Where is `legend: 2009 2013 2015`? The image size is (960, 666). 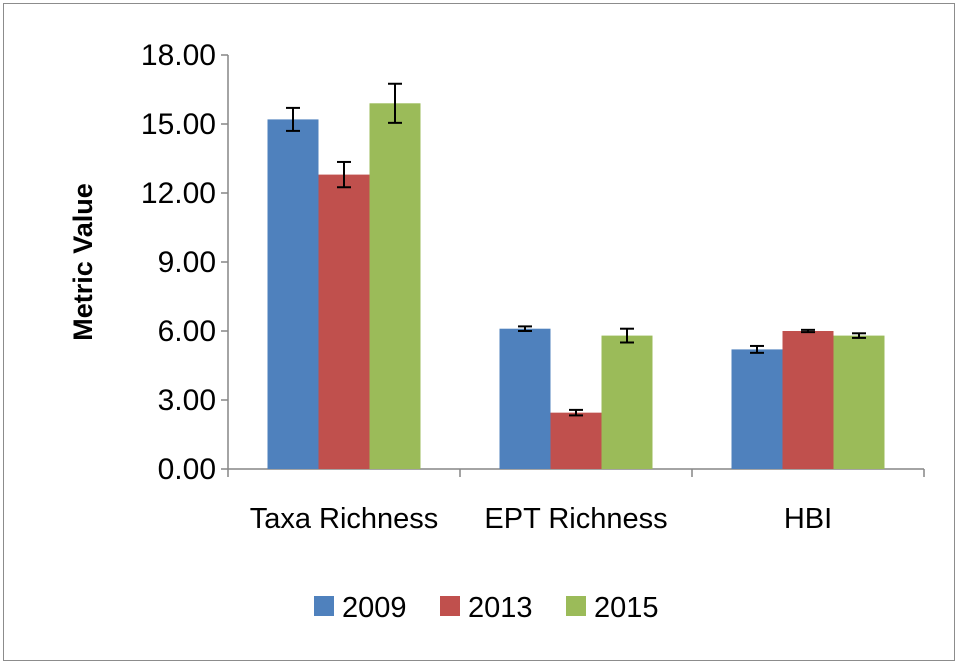 legend: 2009 2013 2015 is located at coordinates (486, 608).